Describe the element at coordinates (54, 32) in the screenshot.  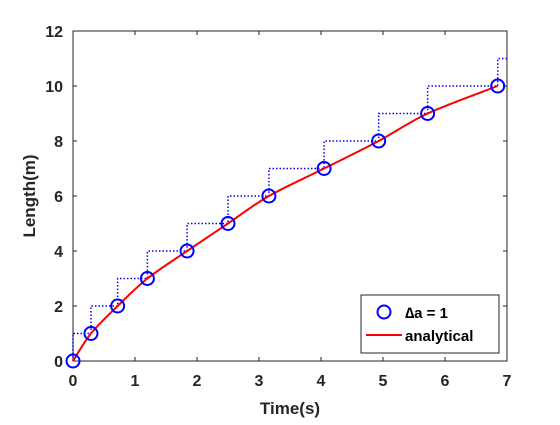
I see `y-tick-label: 12` at that location.